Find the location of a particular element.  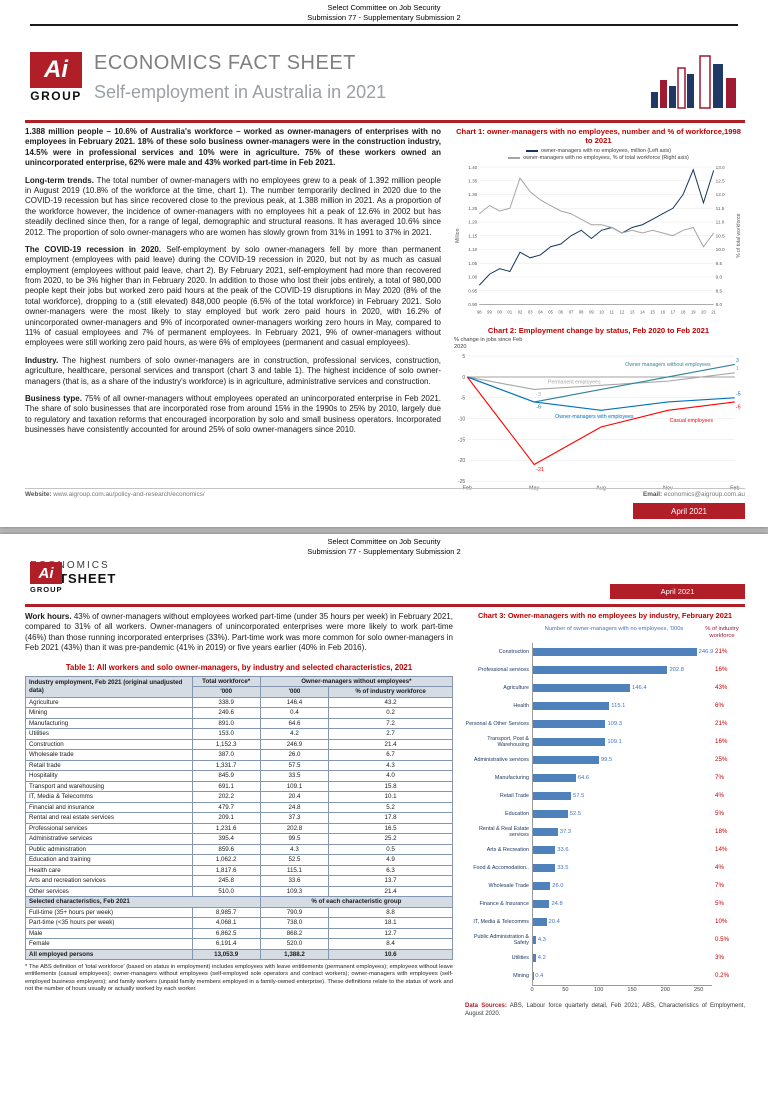

masthead: Ai GROUP ECONOMICS FACTSHEET is located at coordinates (73, 573).